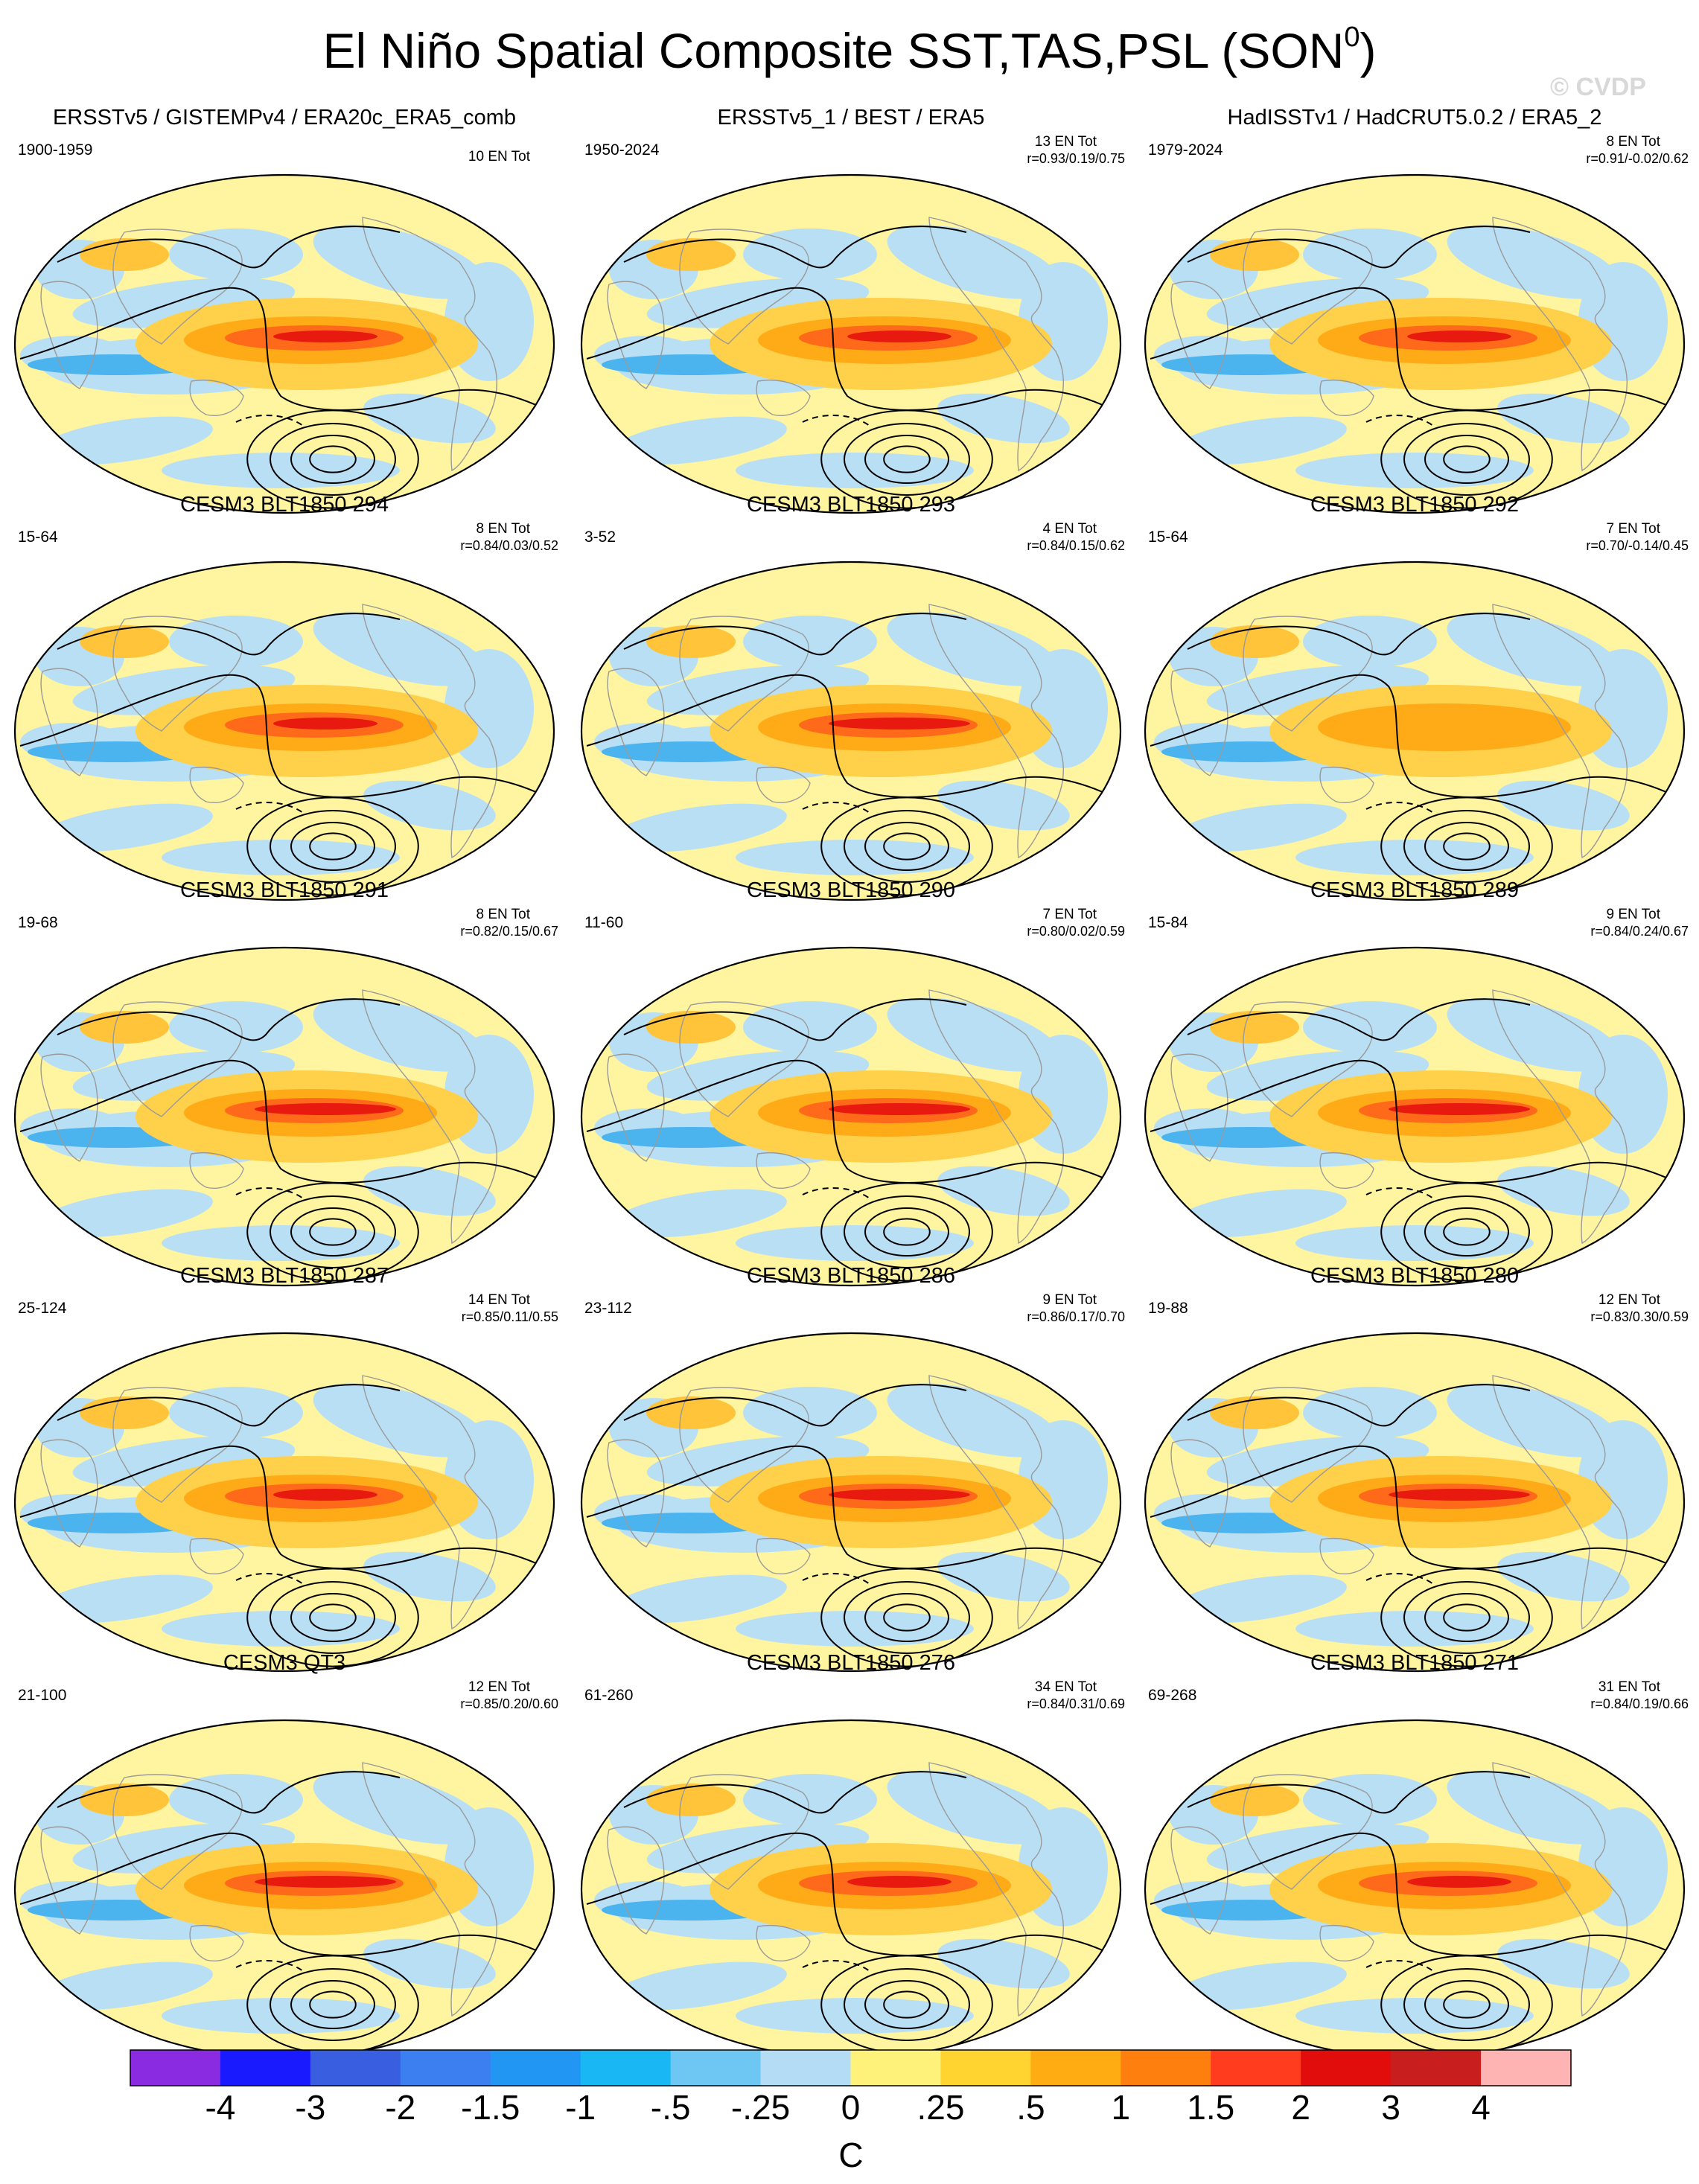 The width and height of the screenshot is (1699, 2184). I want to click on panel-years: 15-84, so click(1168, 922).